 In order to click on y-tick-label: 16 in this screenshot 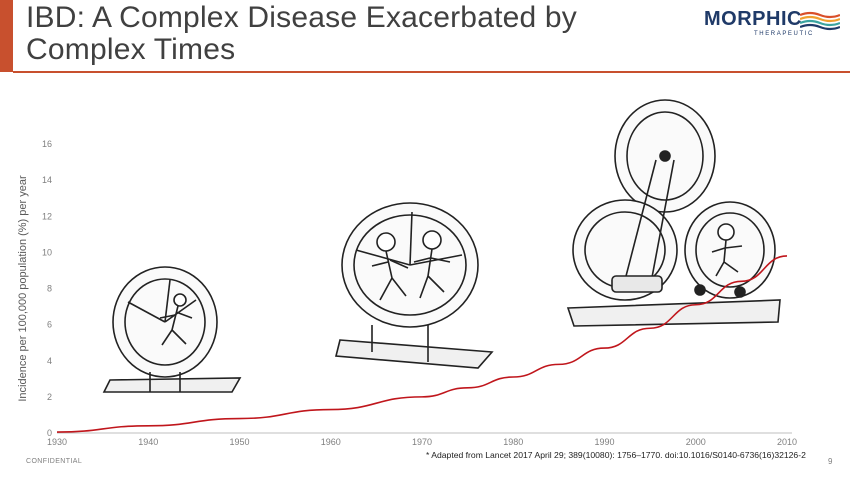, I will do `click(47, 144)`.